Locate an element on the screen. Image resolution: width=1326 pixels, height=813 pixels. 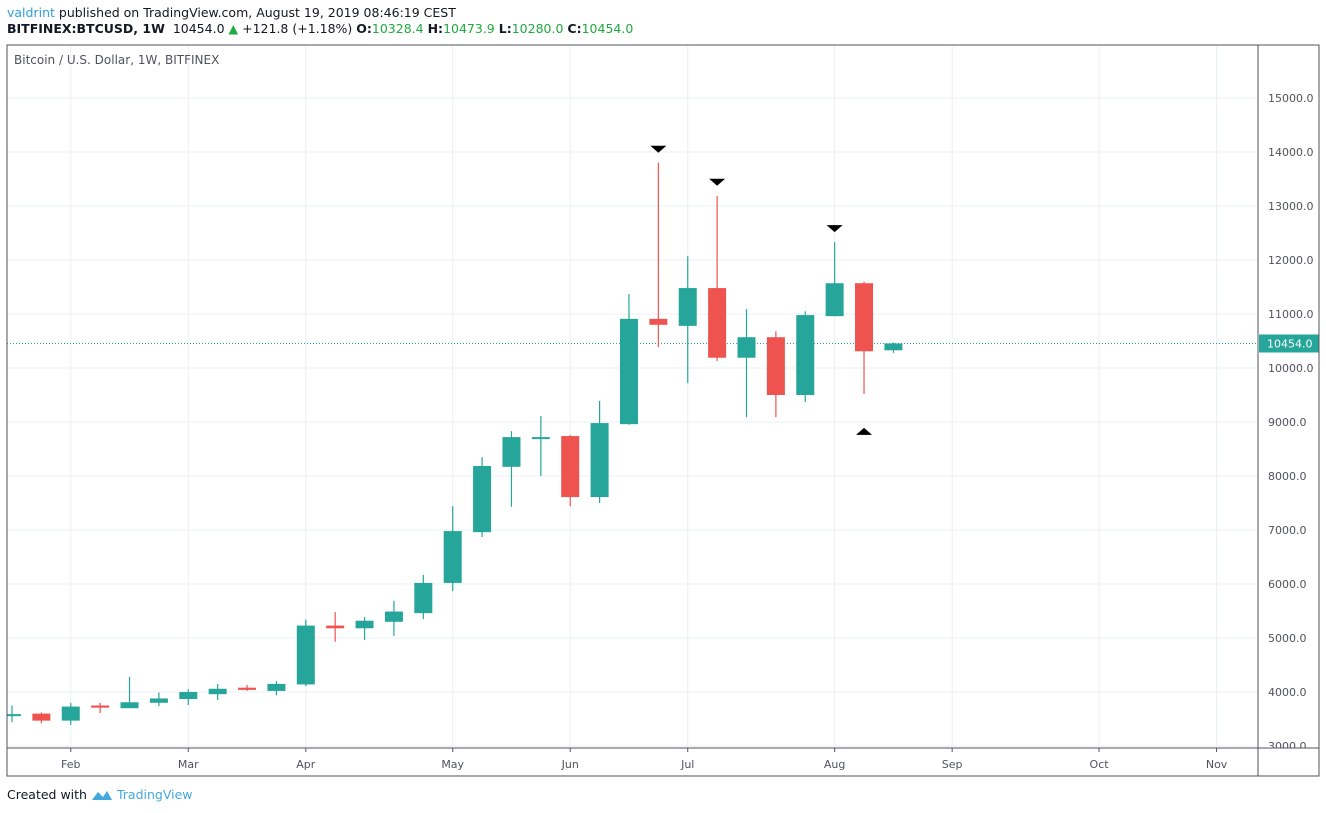
low-value: 10280.0 is located at coordinates (537, 28).